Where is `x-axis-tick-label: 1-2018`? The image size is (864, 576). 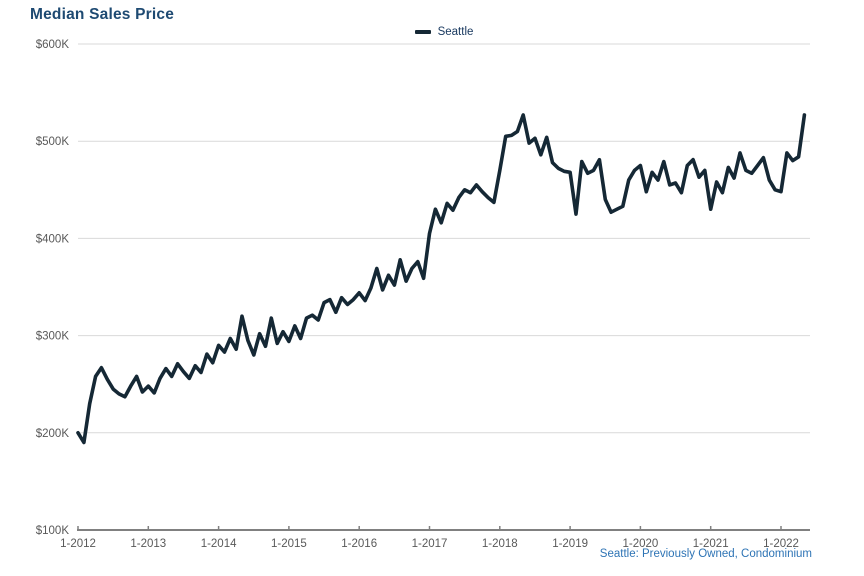
x-axis-tick-label: 1-2018 is located at coordinates (500, 544).